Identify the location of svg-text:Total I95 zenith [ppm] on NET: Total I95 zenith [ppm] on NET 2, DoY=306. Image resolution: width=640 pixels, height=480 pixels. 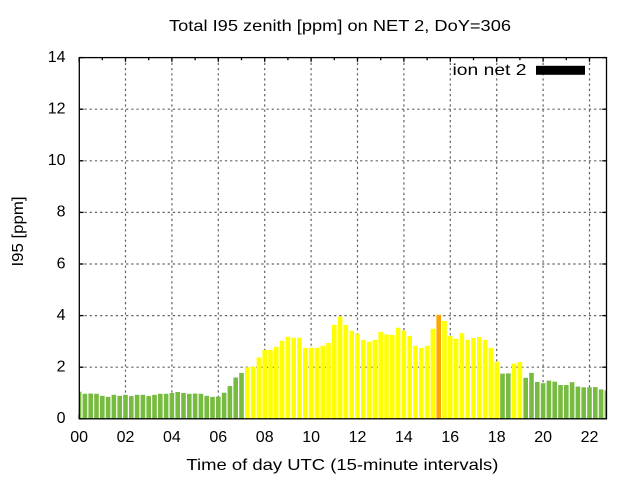
(340, 26).